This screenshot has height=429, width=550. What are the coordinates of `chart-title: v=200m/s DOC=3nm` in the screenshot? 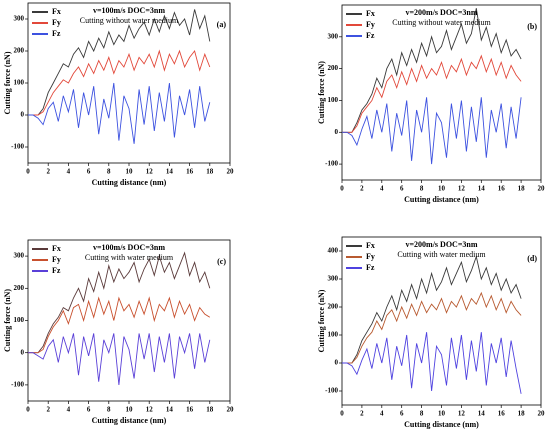 It's located at (441, 244).